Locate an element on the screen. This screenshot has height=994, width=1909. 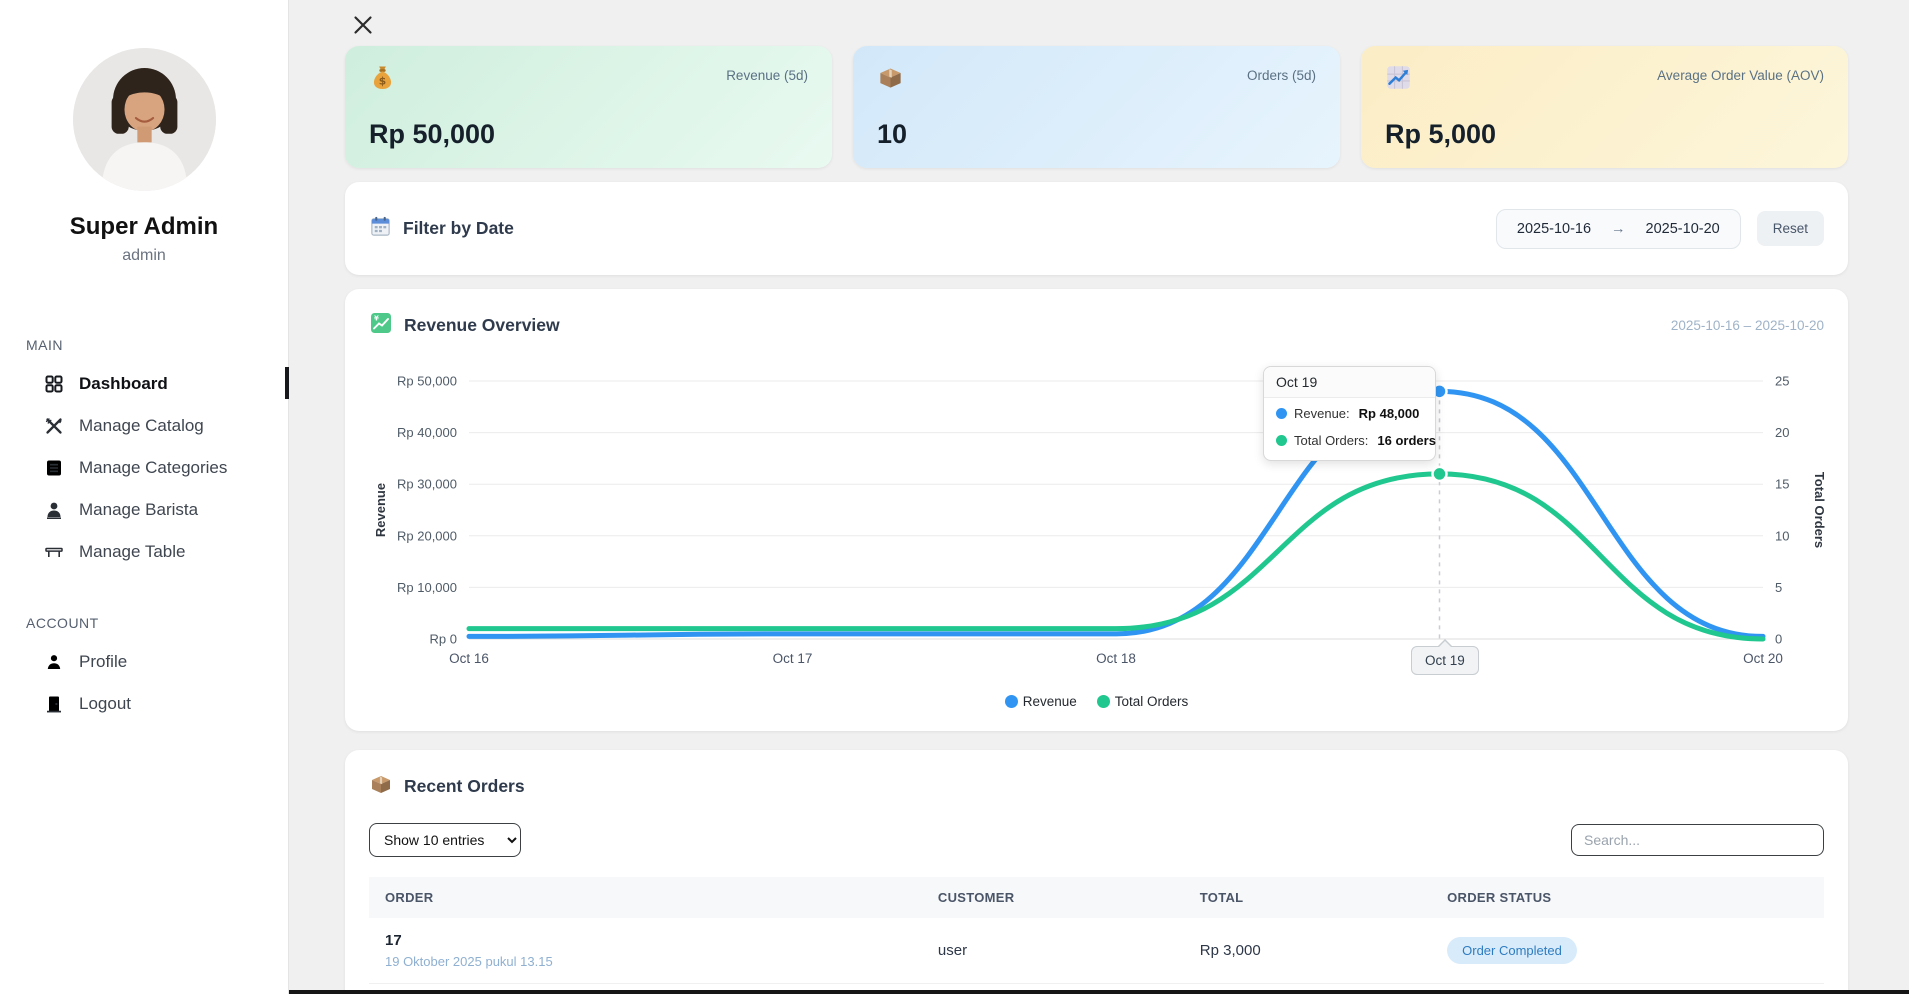
tooltip-value: 16 orders is located at coordinates (1406, 440).